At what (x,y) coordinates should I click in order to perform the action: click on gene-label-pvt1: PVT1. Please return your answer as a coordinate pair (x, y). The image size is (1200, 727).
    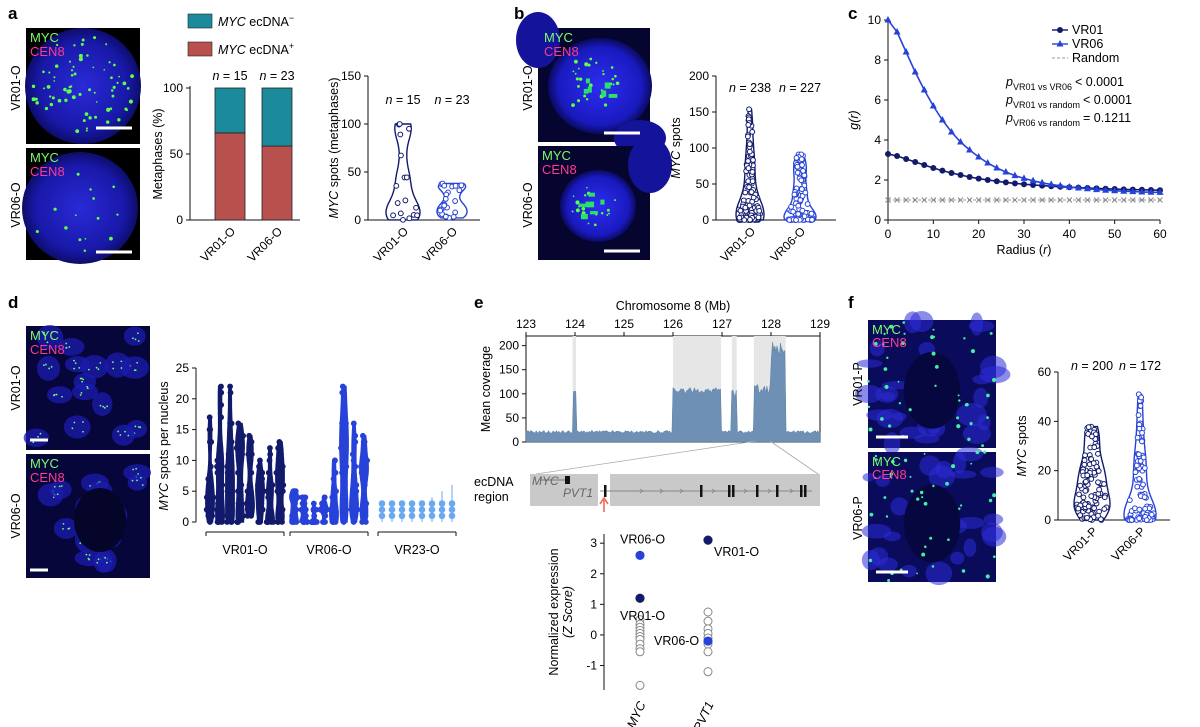
    Looking at the image, I should click on (578, 493).